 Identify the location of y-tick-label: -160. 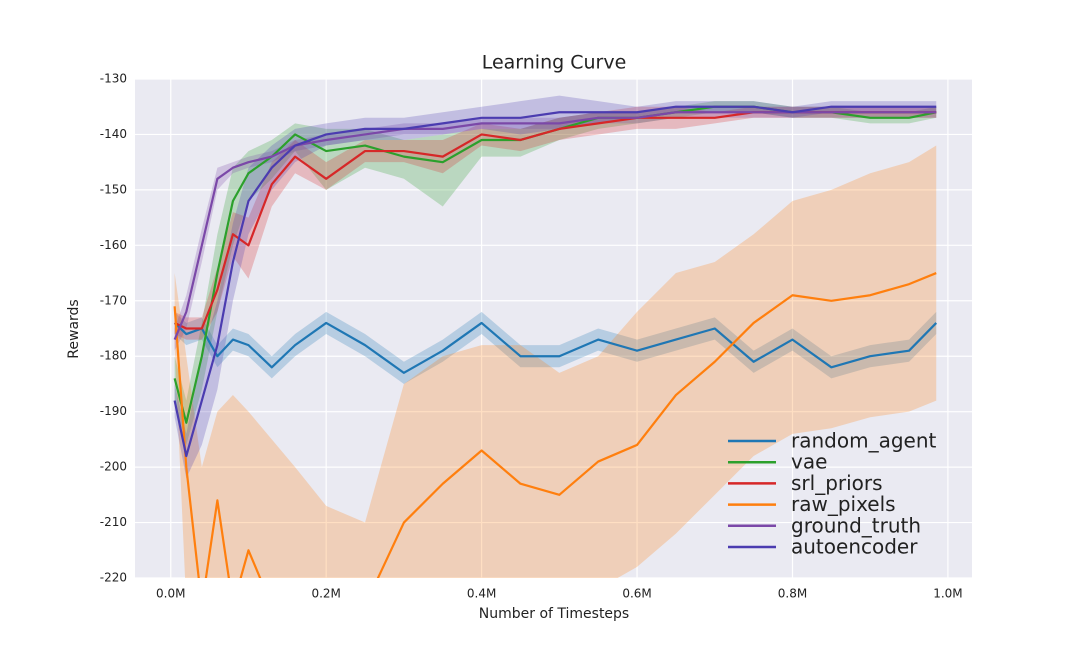
(113, 245).